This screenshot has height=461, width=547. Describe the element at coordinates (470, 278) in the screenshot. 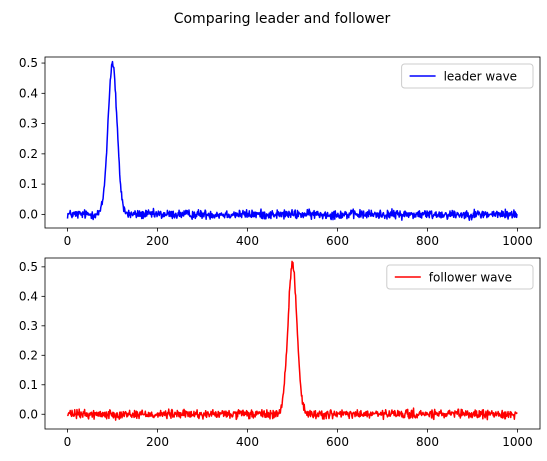

I see `legend-label: follower wave` at that location.